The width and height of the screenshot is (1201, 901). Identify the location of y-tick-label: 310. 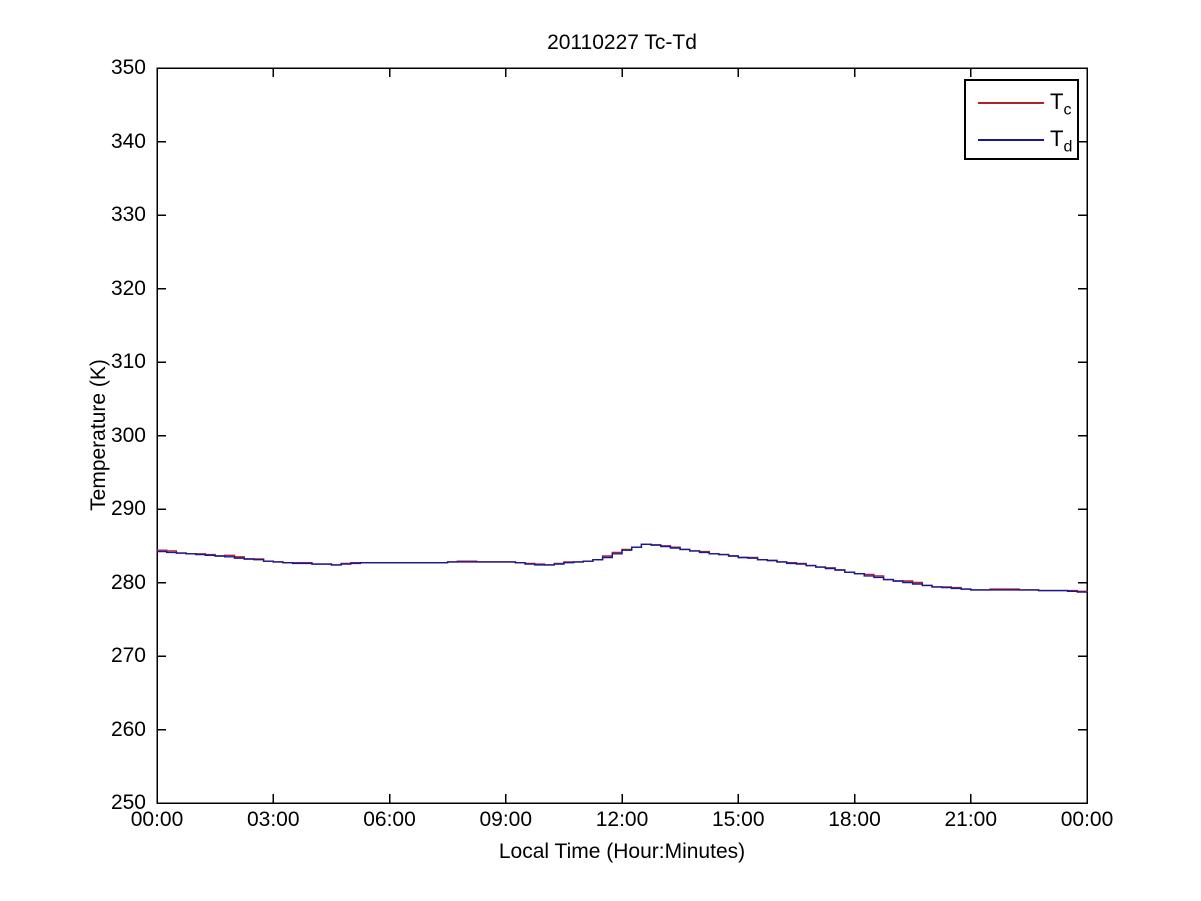
(128, 361).